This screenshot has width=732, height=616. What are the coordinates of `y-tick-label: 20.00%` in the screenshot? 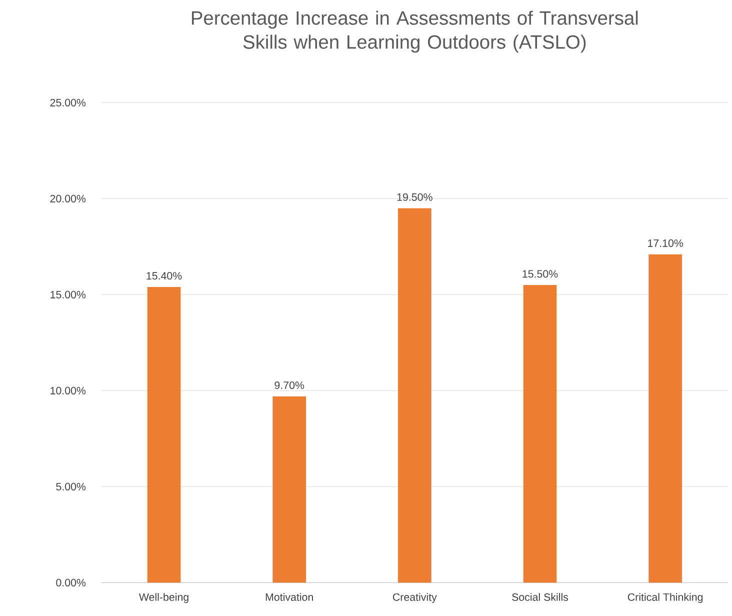 It's located at (68, 198).